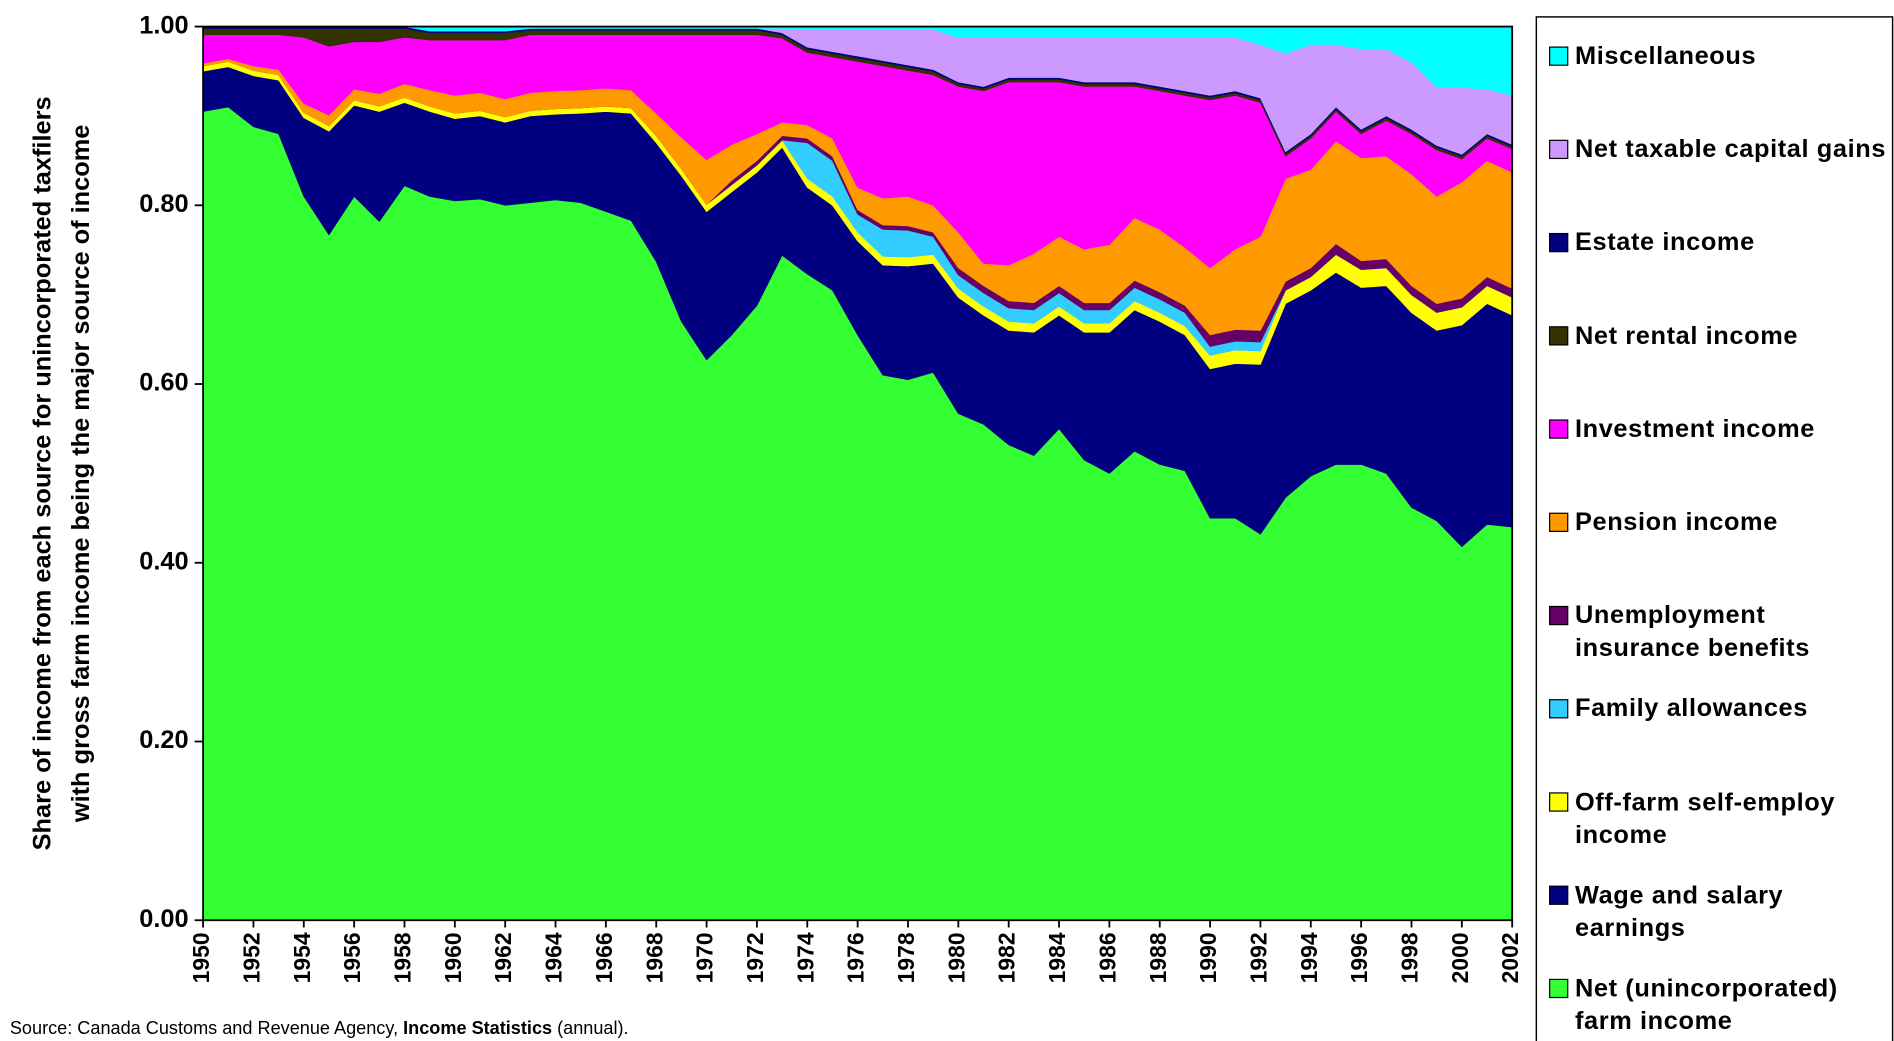 This screenshot has width=1894, height=1041. Describe the element at coordinates (163, 25) in the screenshot. I see `y-tick-label: 1.00` at that location.